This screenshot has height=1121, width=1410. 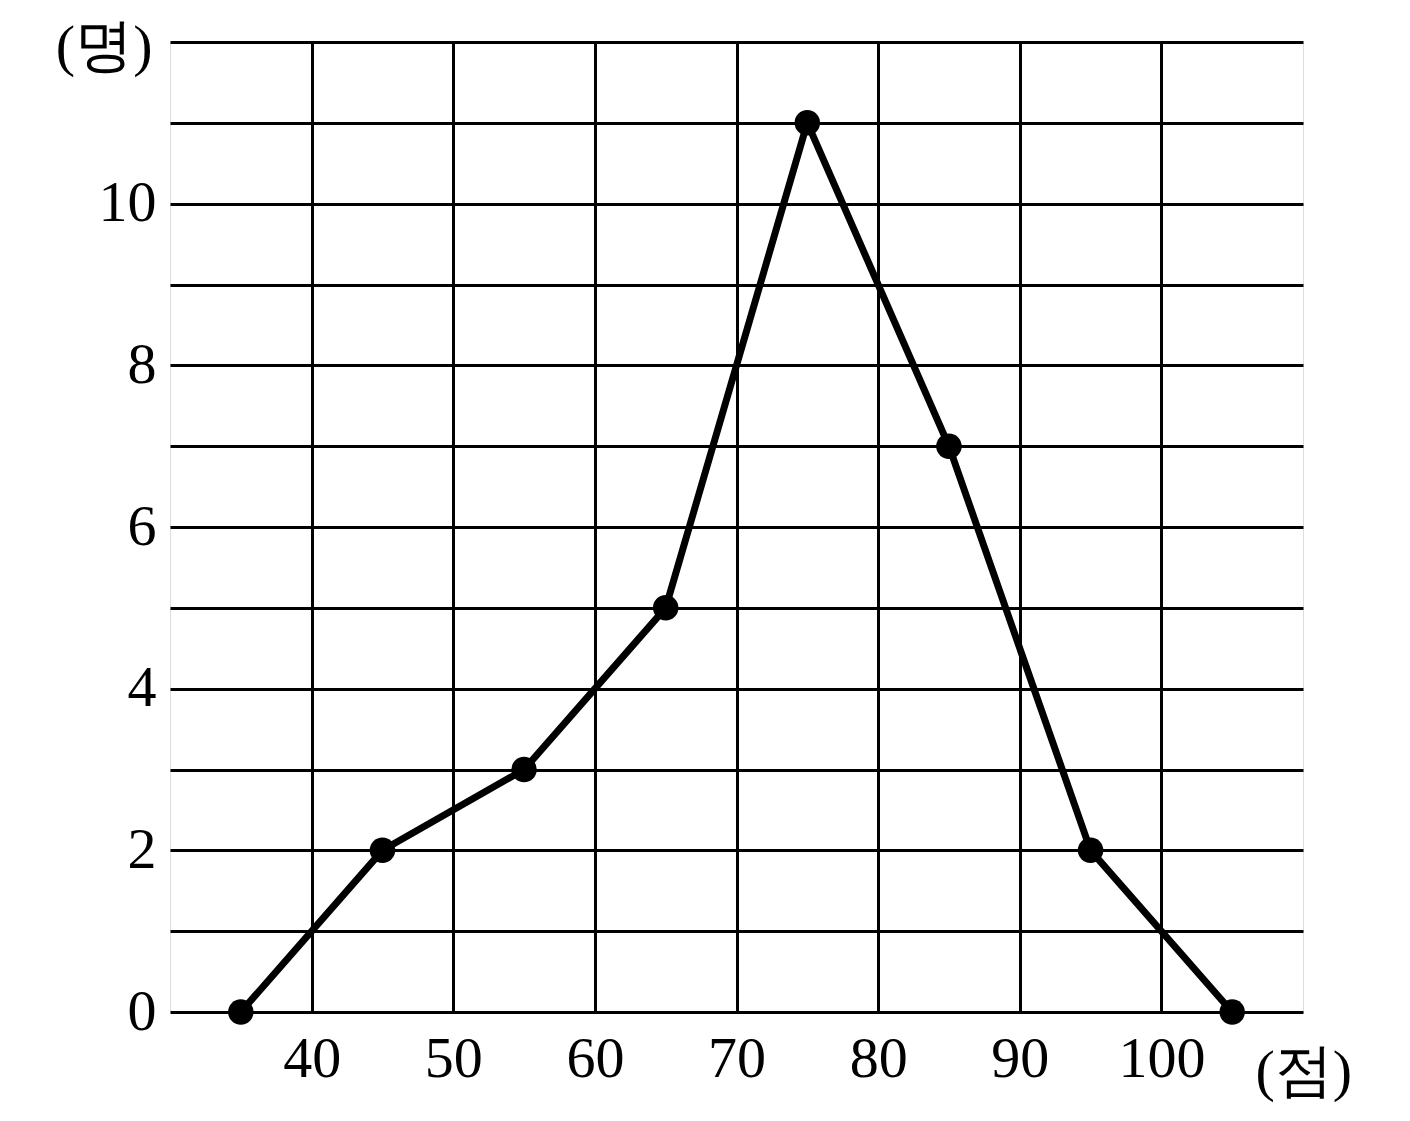 I want to click on x-axis-title: (점), so click(x=1304, y=1070).